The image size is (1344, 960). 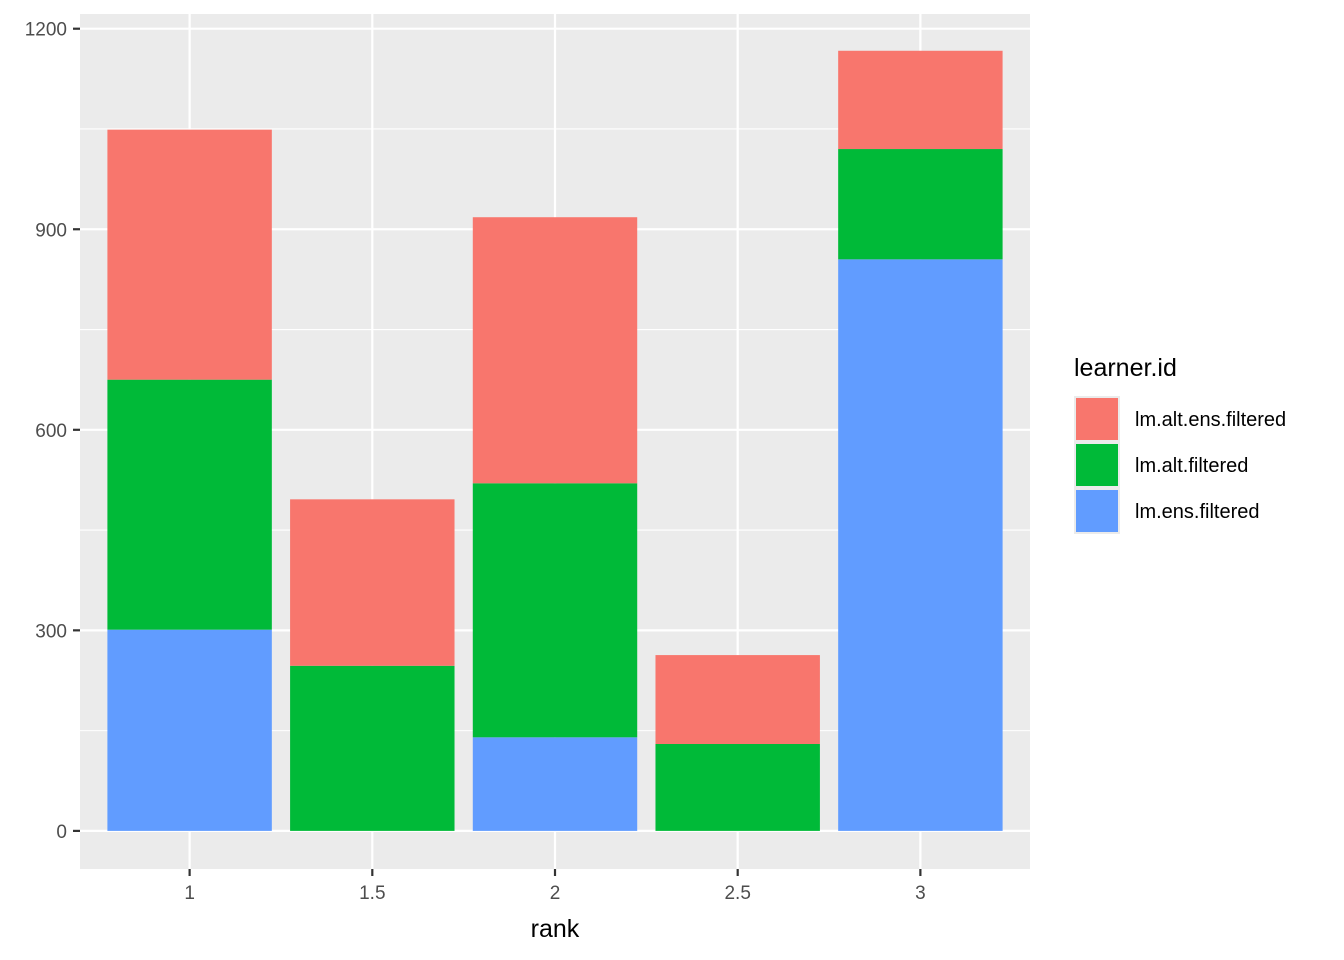 I want to click on y-tick-label: 600, so click(x=51, y=431).